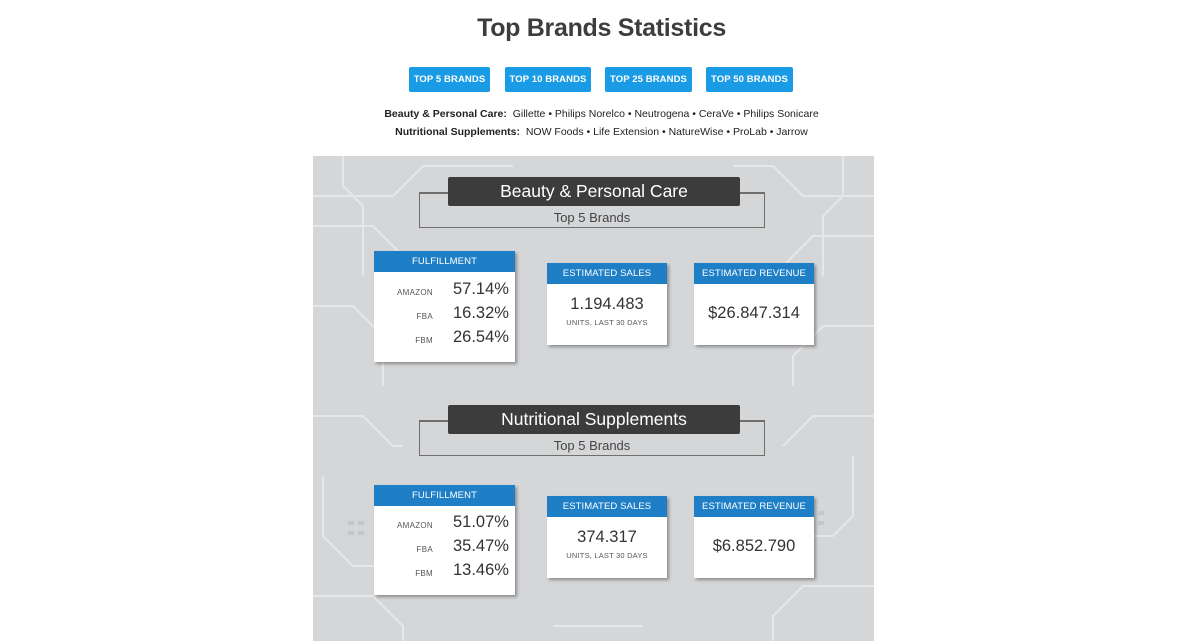 The width and height of the screenshot is (1203, 641). I want to click on top-5-brands-button: TOP 5 BRANDS, so click(449, 79).